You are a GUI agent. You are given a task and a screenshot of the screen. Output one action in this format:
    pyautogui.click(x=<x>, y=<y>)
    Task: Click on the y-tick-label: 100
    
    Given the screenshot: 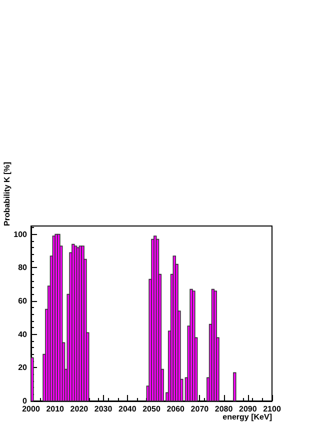 What is the action you would take?
    pyautogui.click(x=21, y=234)
    